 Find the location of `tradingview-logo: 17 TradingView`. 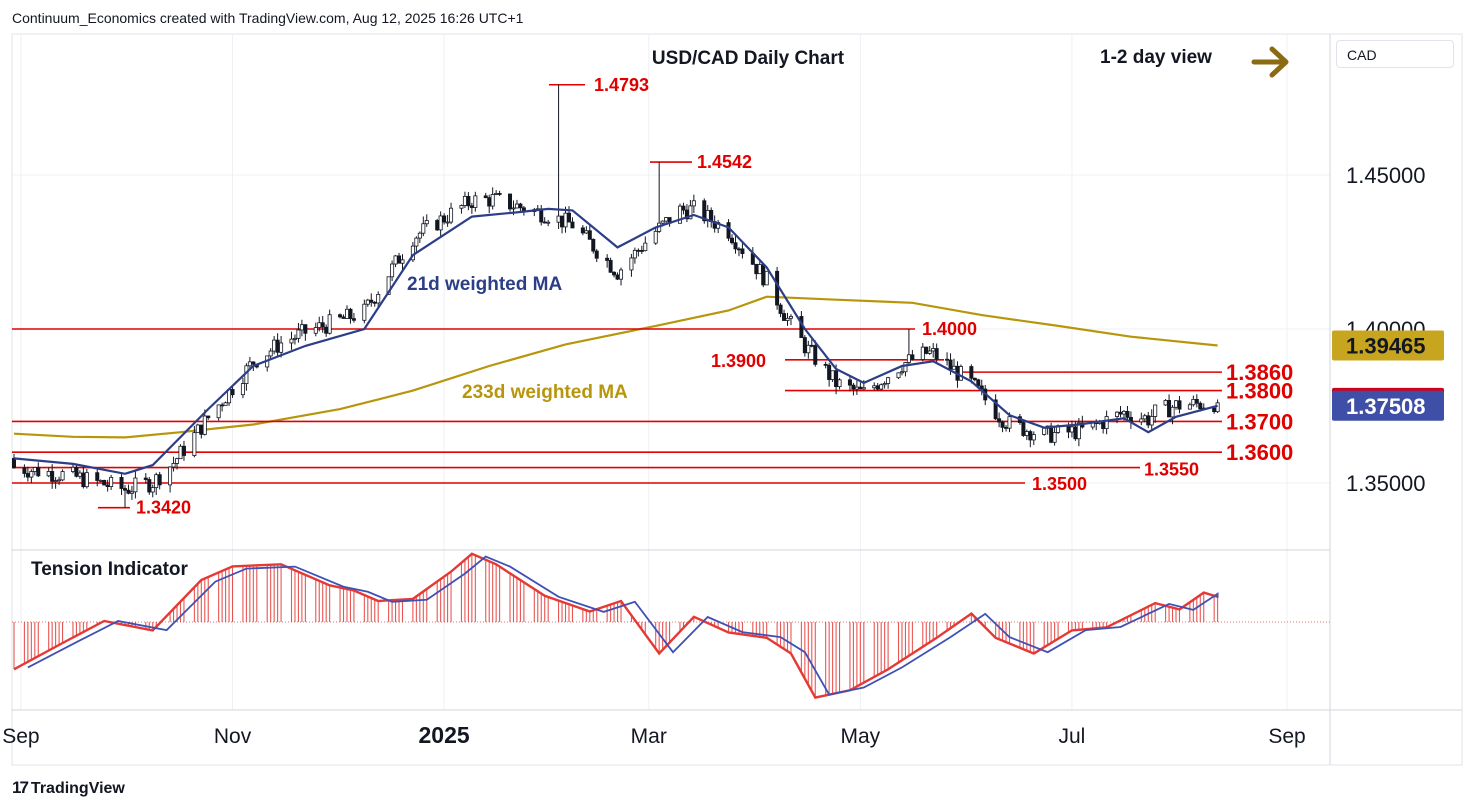

tradingview-logo: 17 TradingView is located at coordinates (68, 788).